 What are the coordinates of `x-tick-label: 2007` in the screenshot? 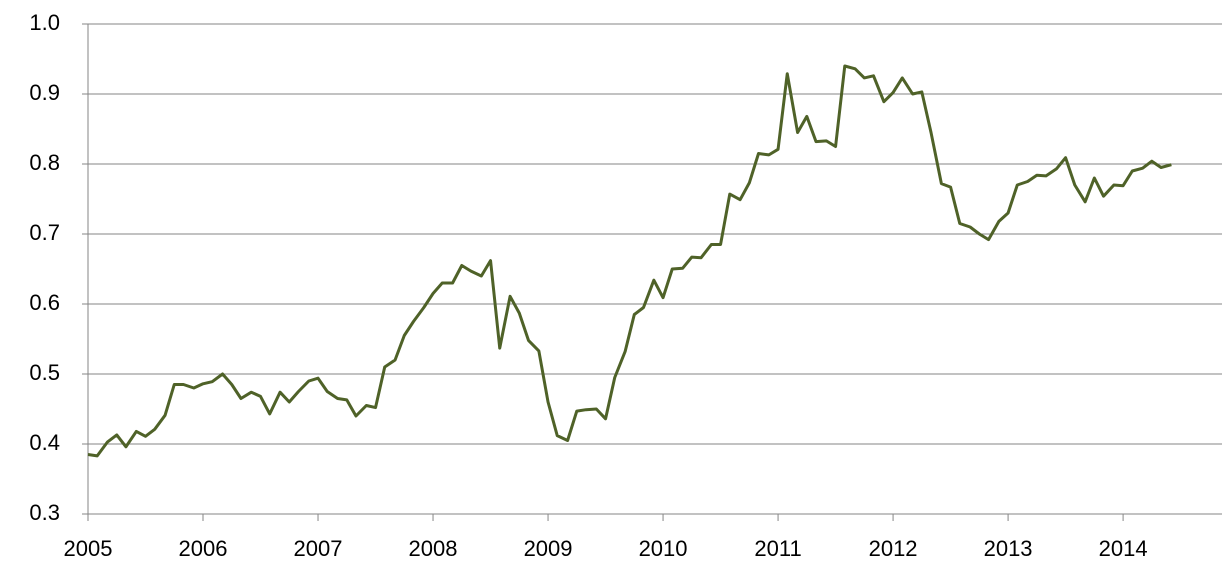 It's located at (318, 548).